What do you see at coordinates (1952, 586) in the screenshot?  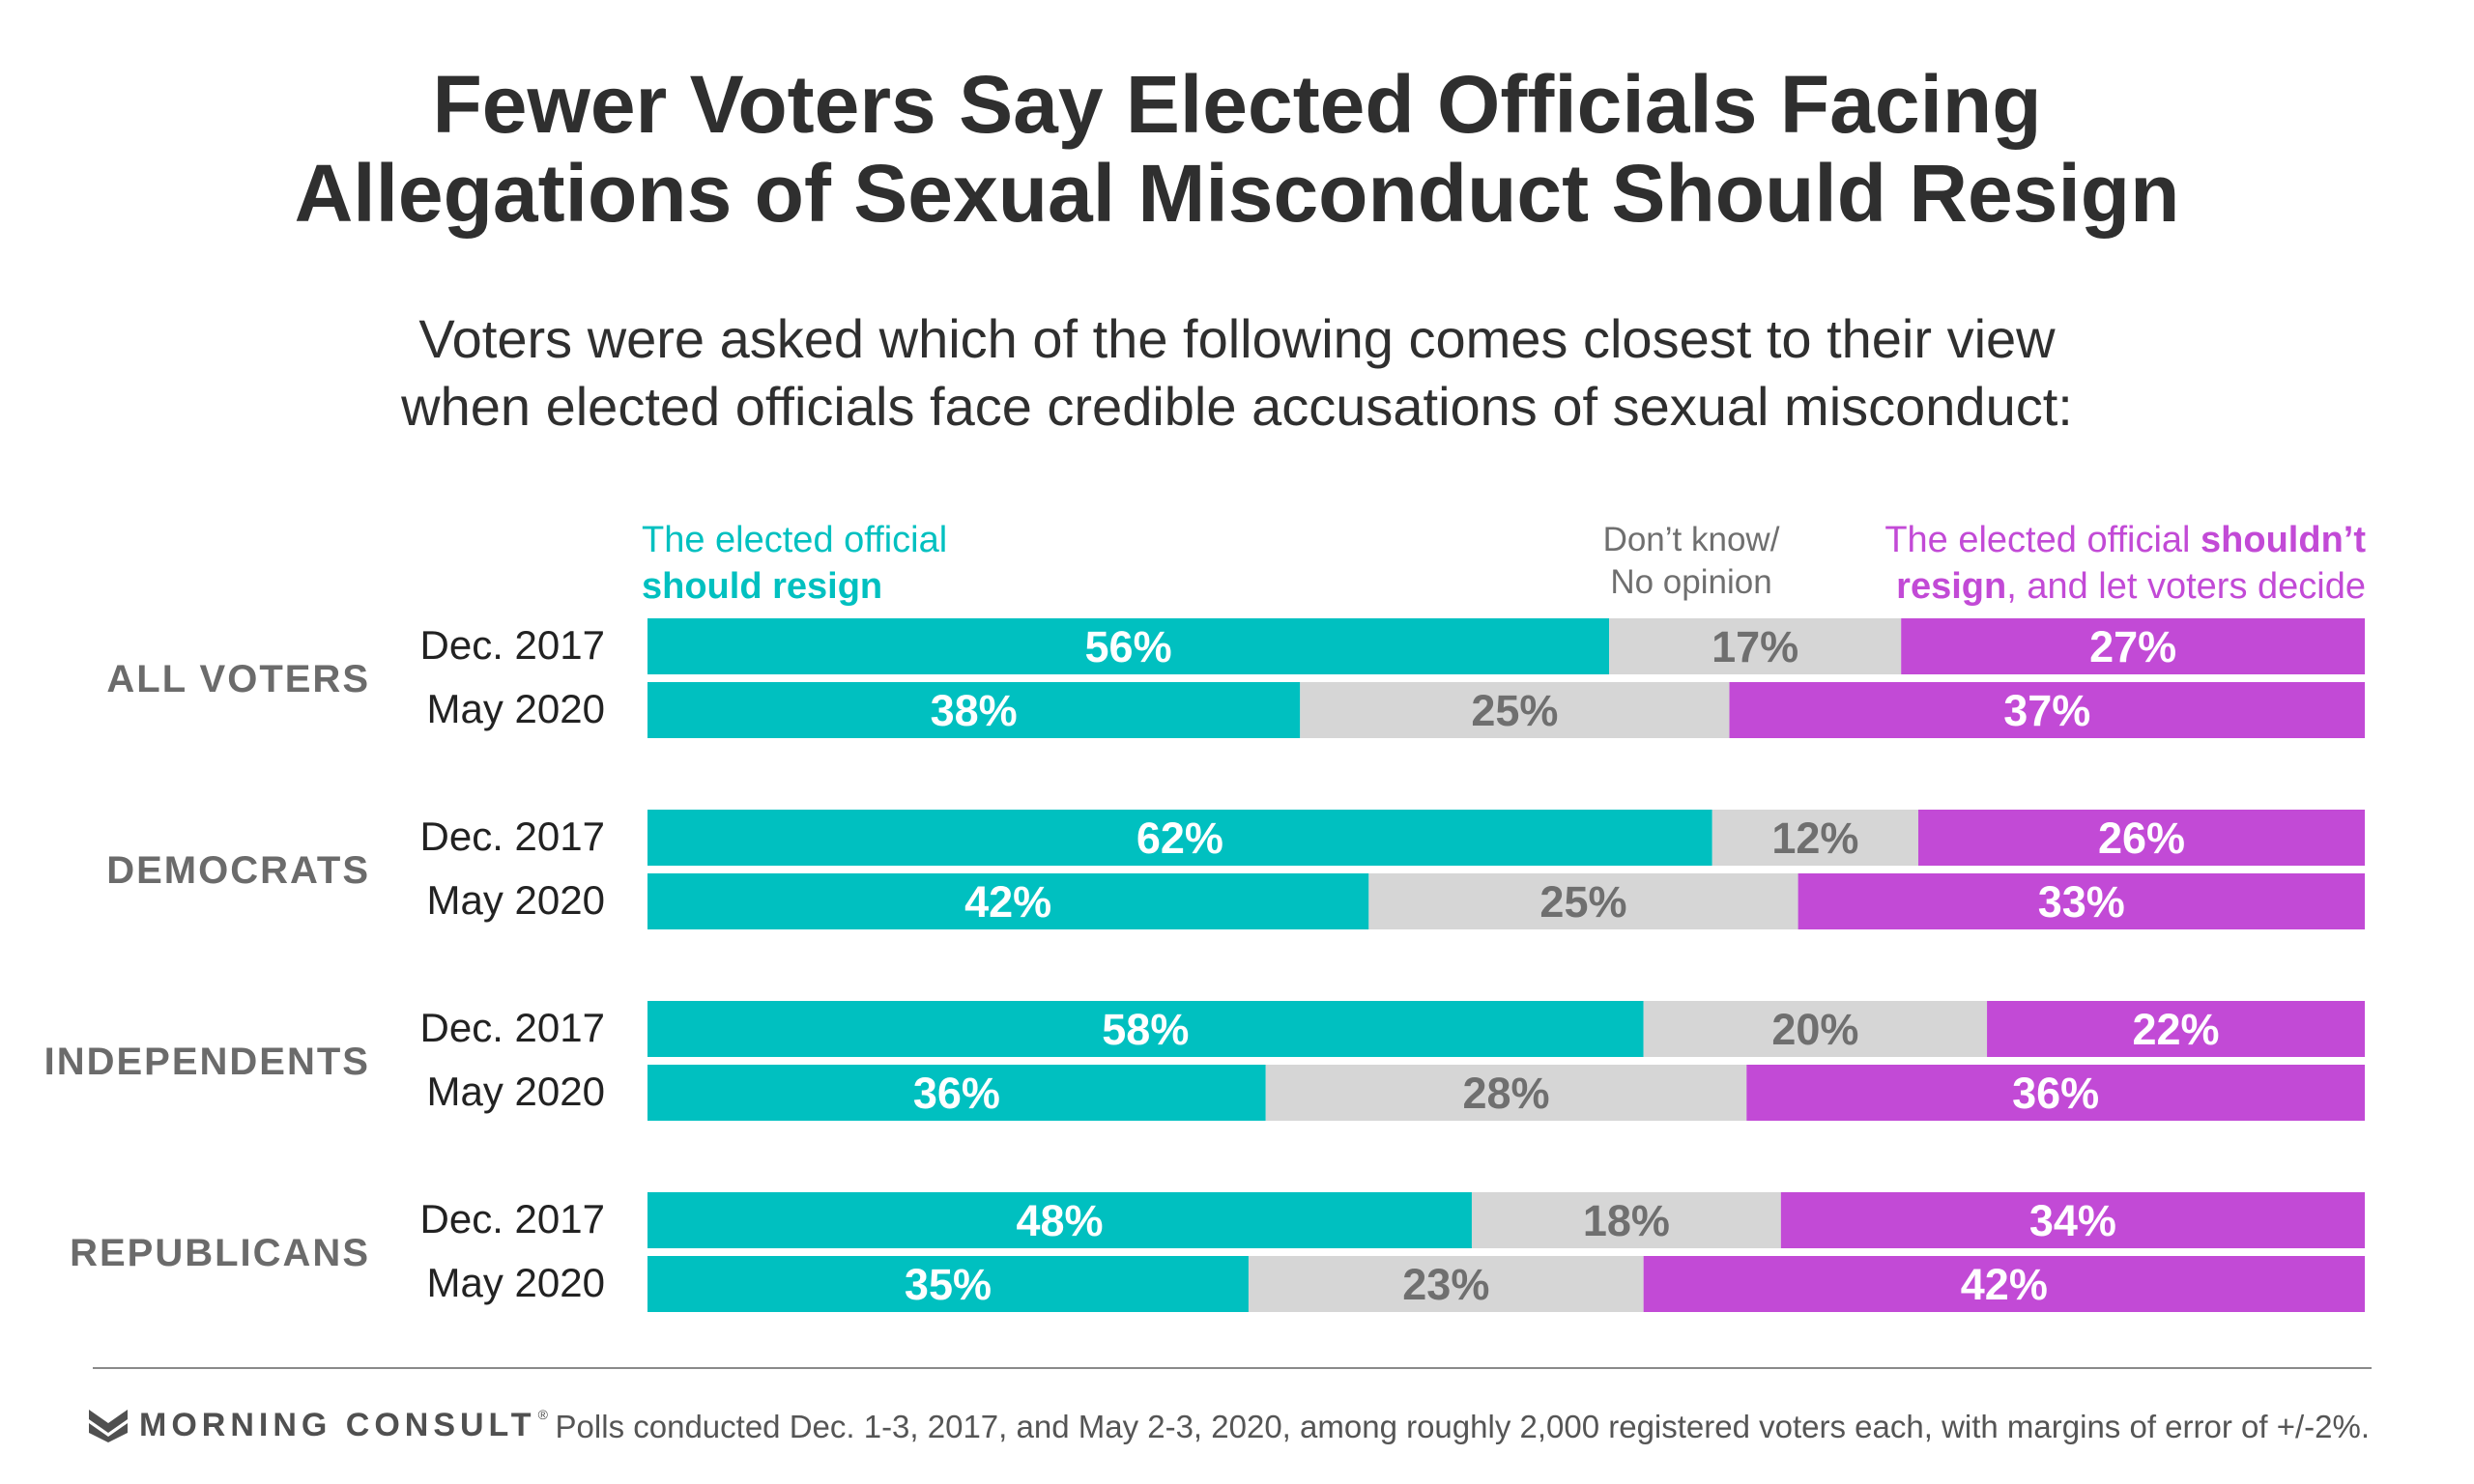 I see `legend-not-bold-2: resign` at bounding box center [1952, 586].